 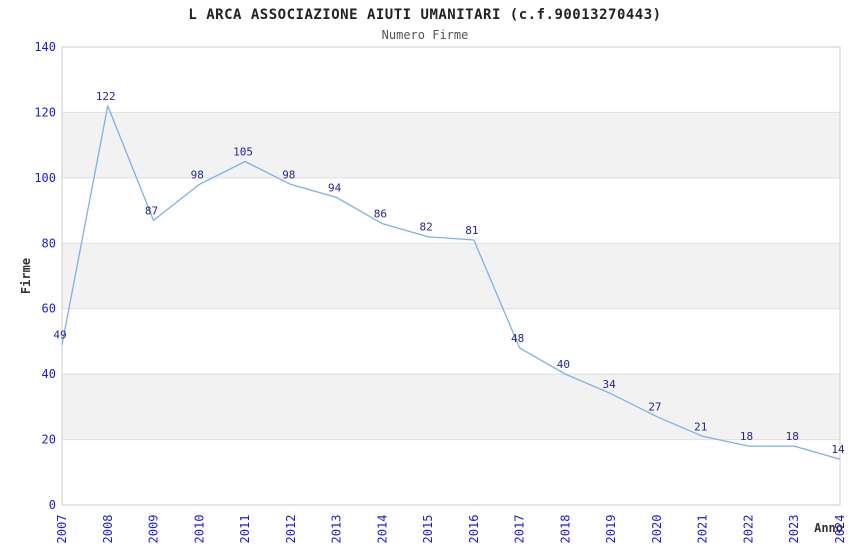 I want to click on x-tick-label: 2009, so click(x=154, y=529).